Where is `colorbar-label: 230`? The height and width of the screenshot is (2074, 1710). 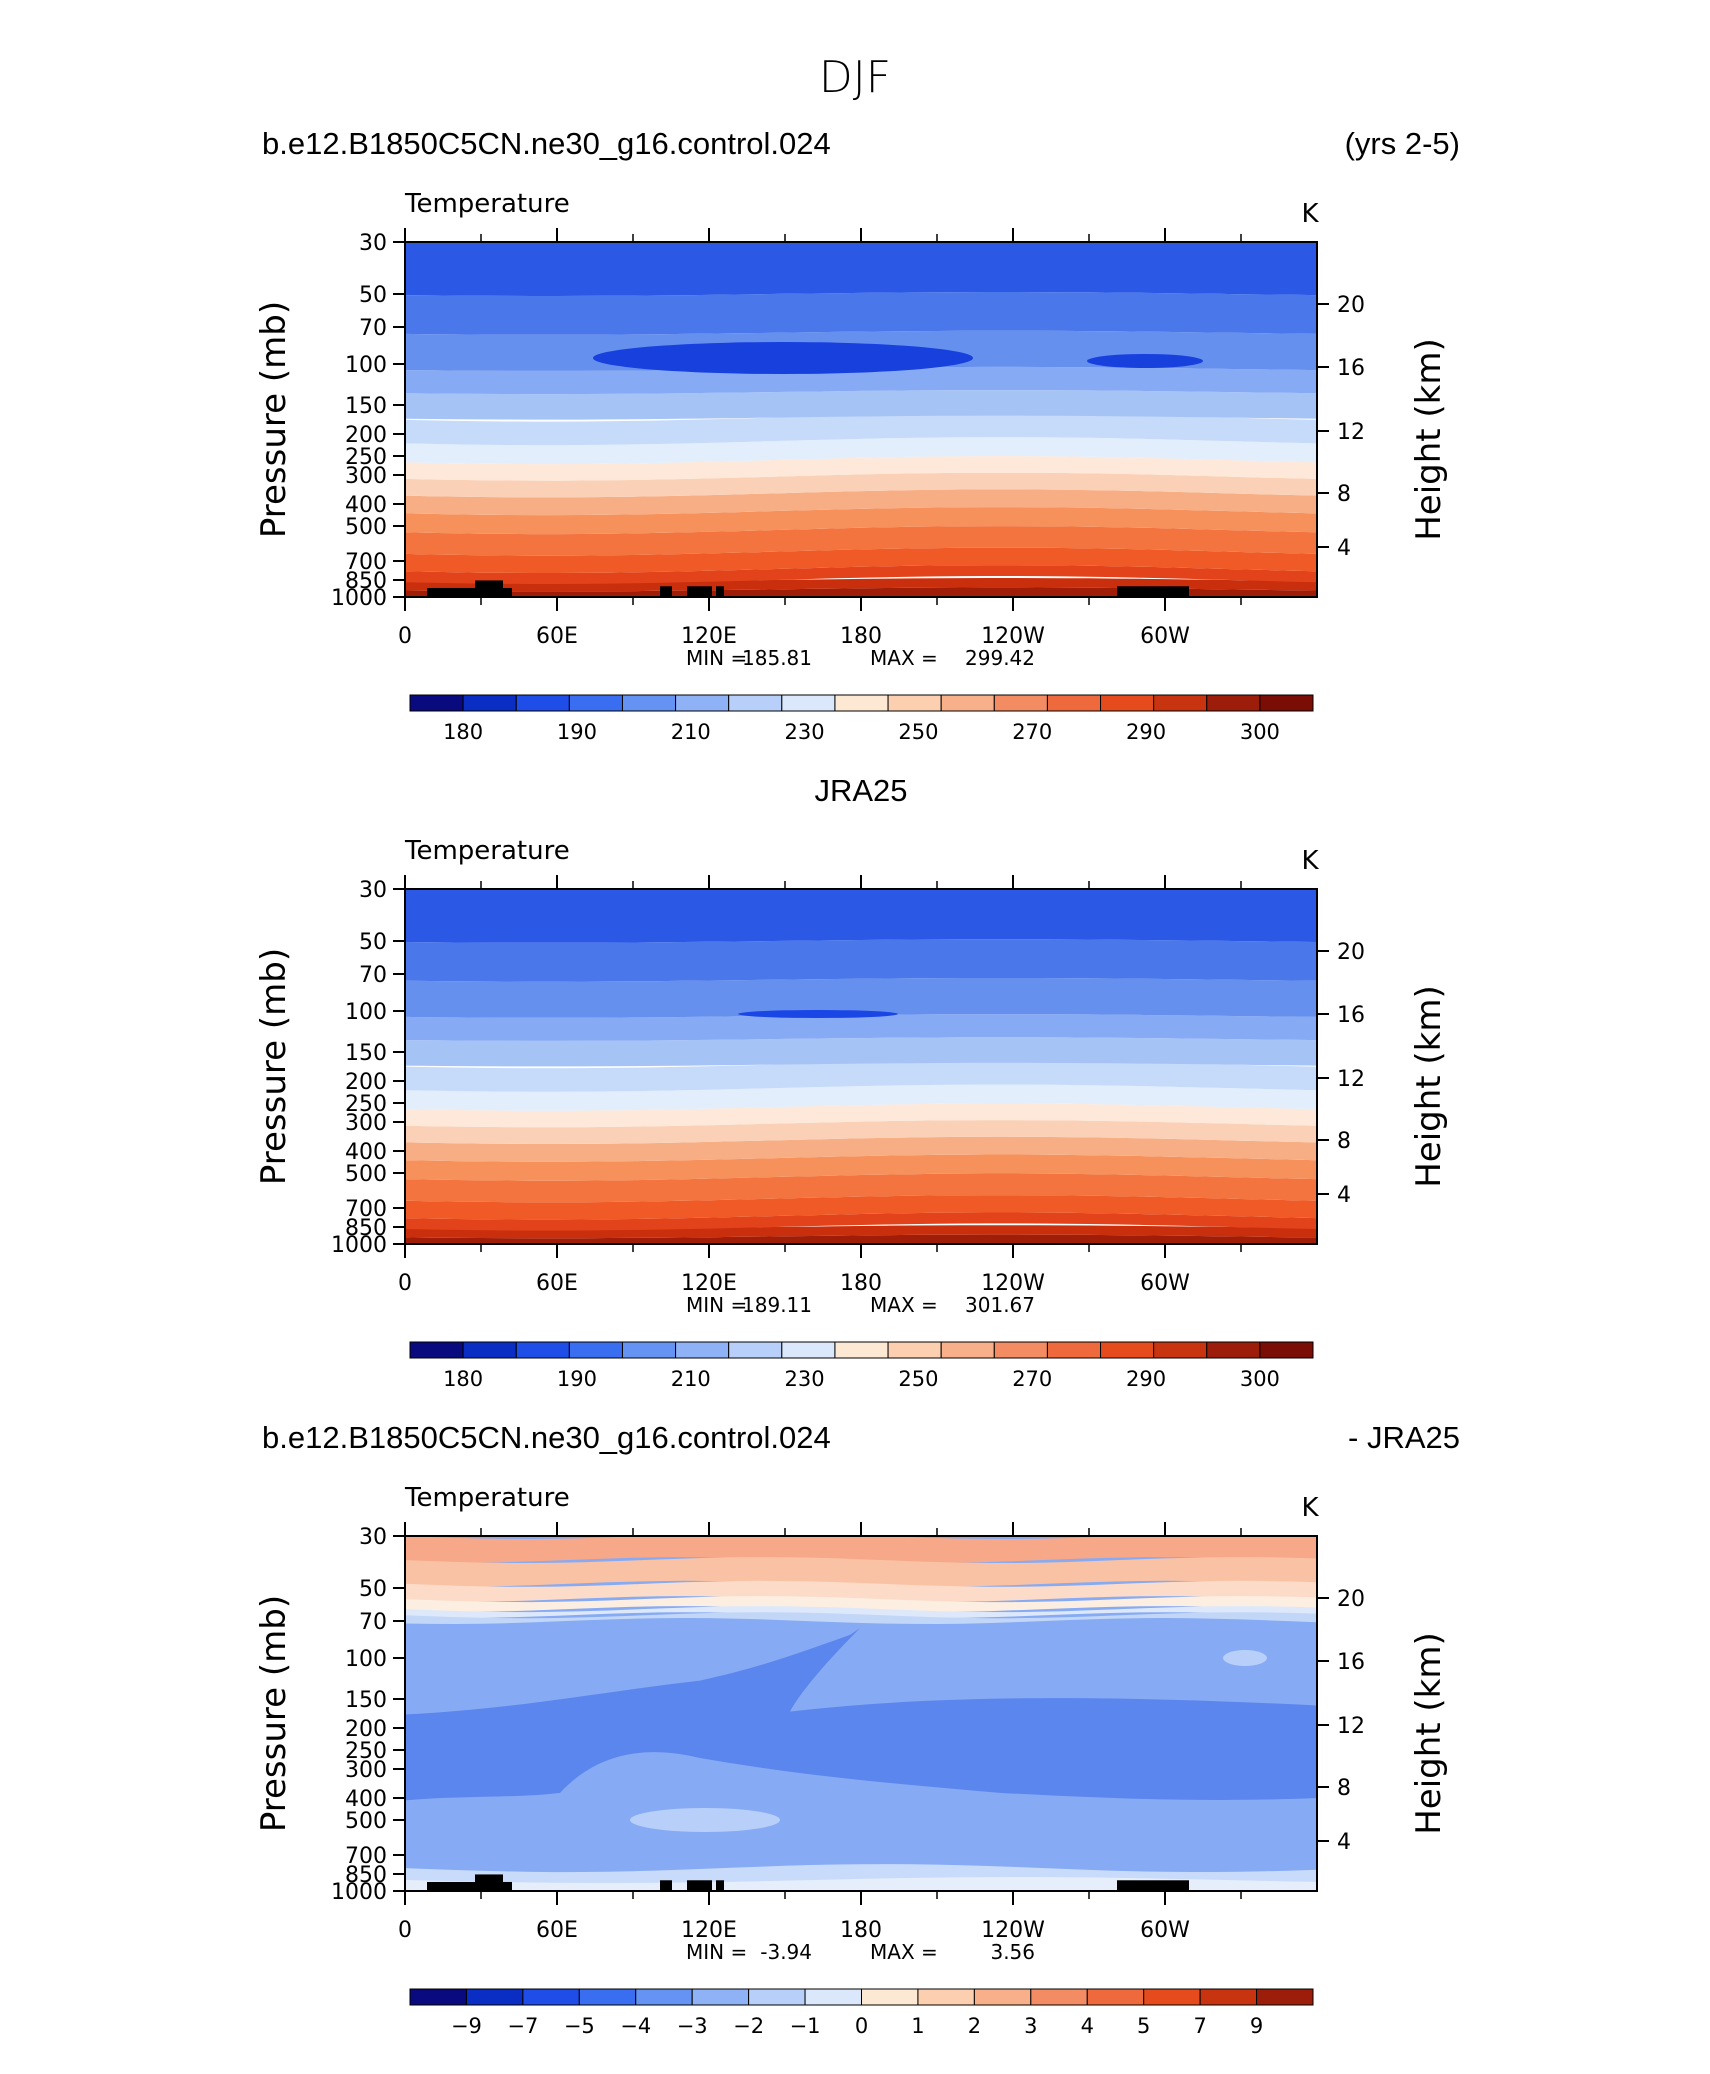
colorbar-label: 230 is located at coordinates (805, 1379).